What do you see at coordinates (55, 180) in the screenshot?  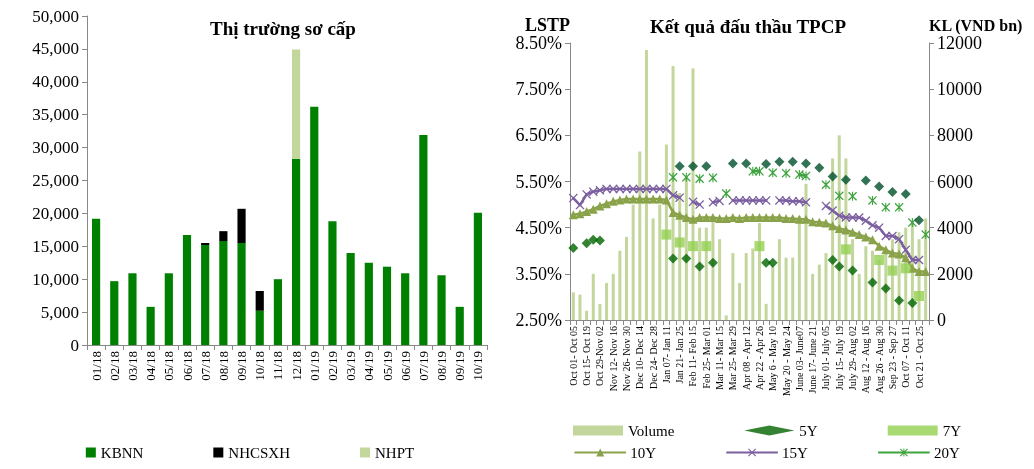 I see `y-tick-label: 25,000` at bounding box center [55, 180].